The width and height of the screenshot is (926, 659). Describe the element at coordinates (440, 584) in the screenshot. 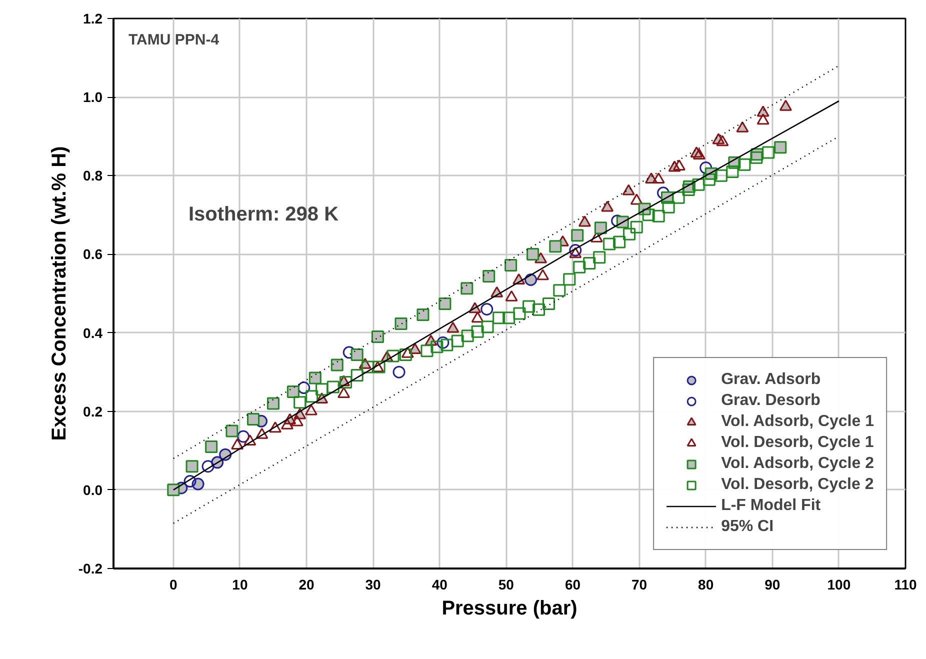

I see `x-tick-label: 40` at that location.